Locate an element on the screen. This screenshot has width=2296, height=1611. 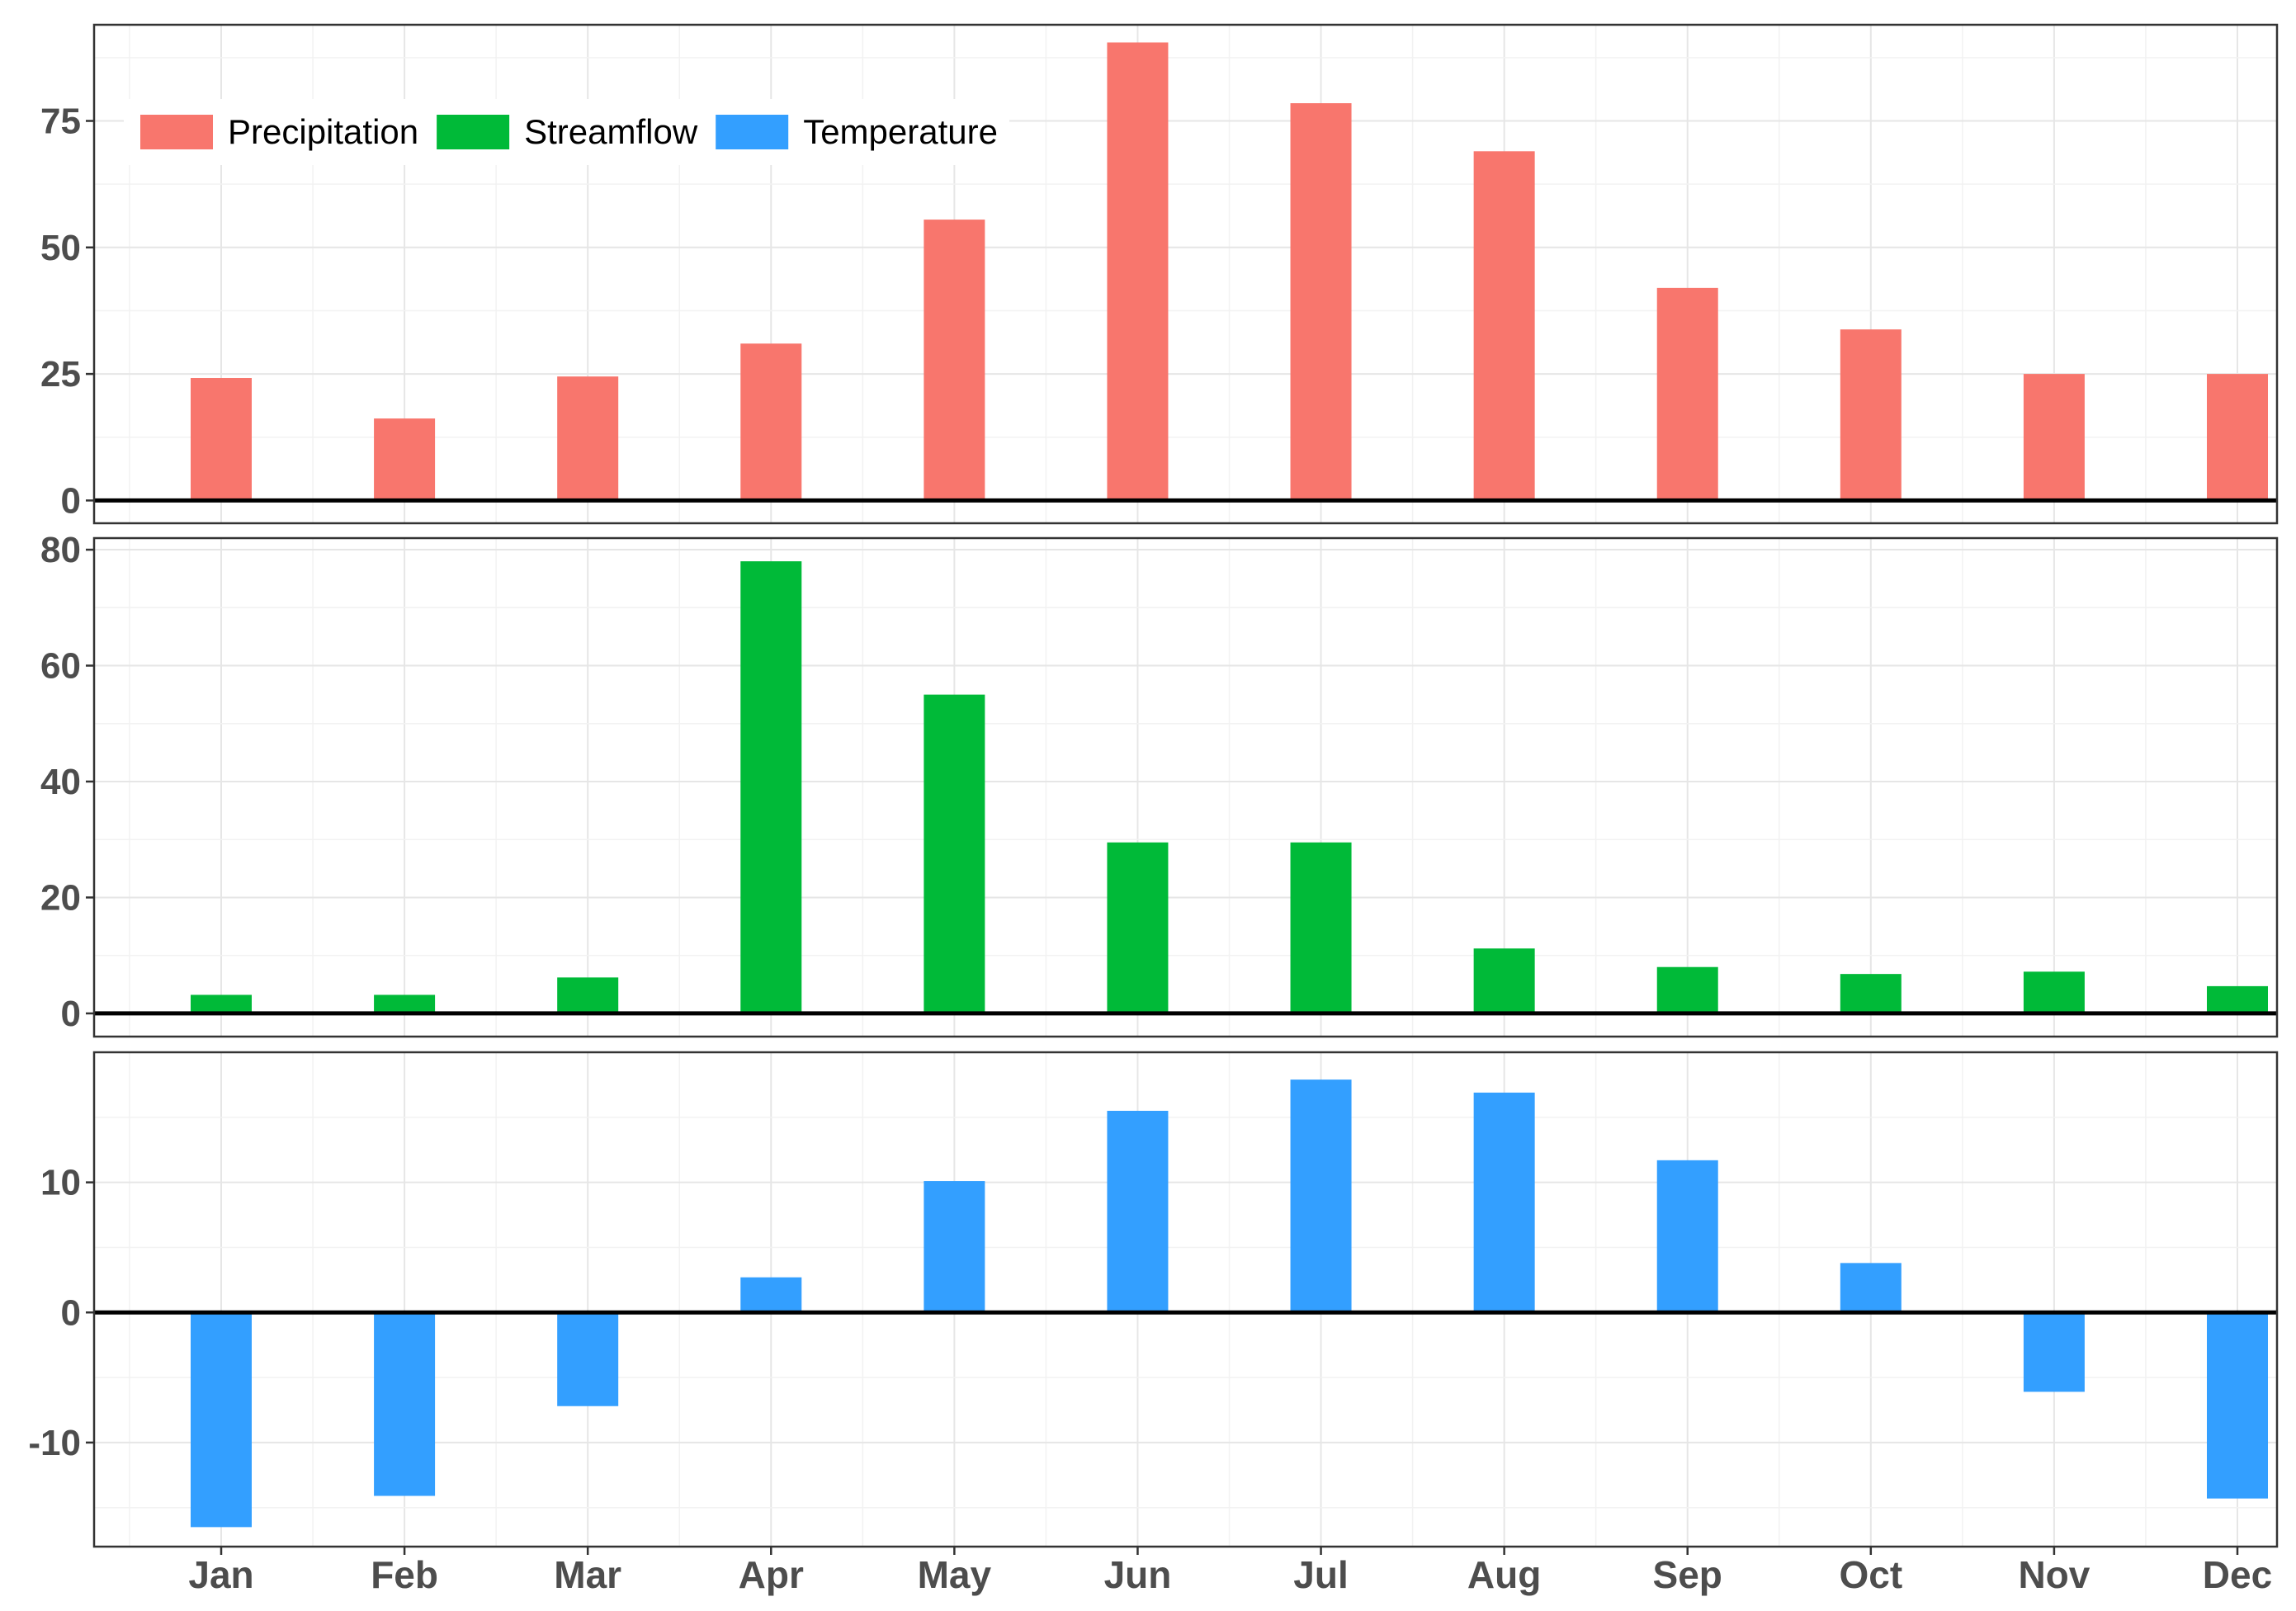
bar-temperature-mar is located at coordinates (588, 1359).